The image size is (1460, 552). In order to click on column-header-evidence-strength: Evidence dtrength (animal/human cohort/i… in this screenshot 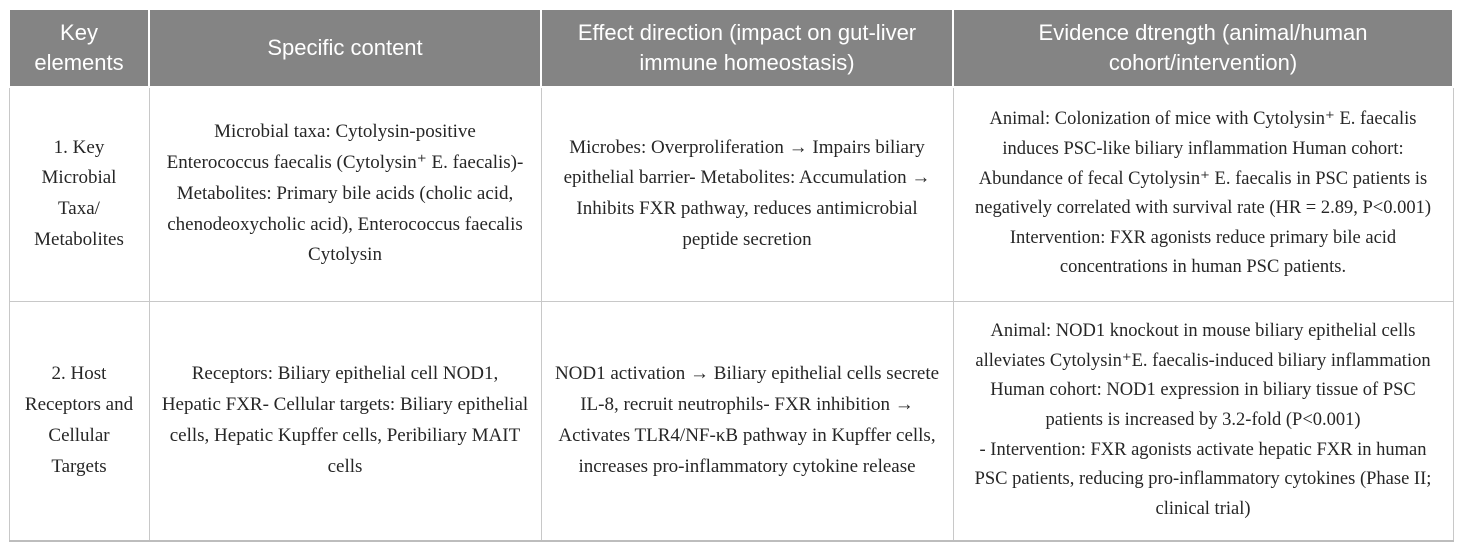, I will do `click(1203, 48)`.